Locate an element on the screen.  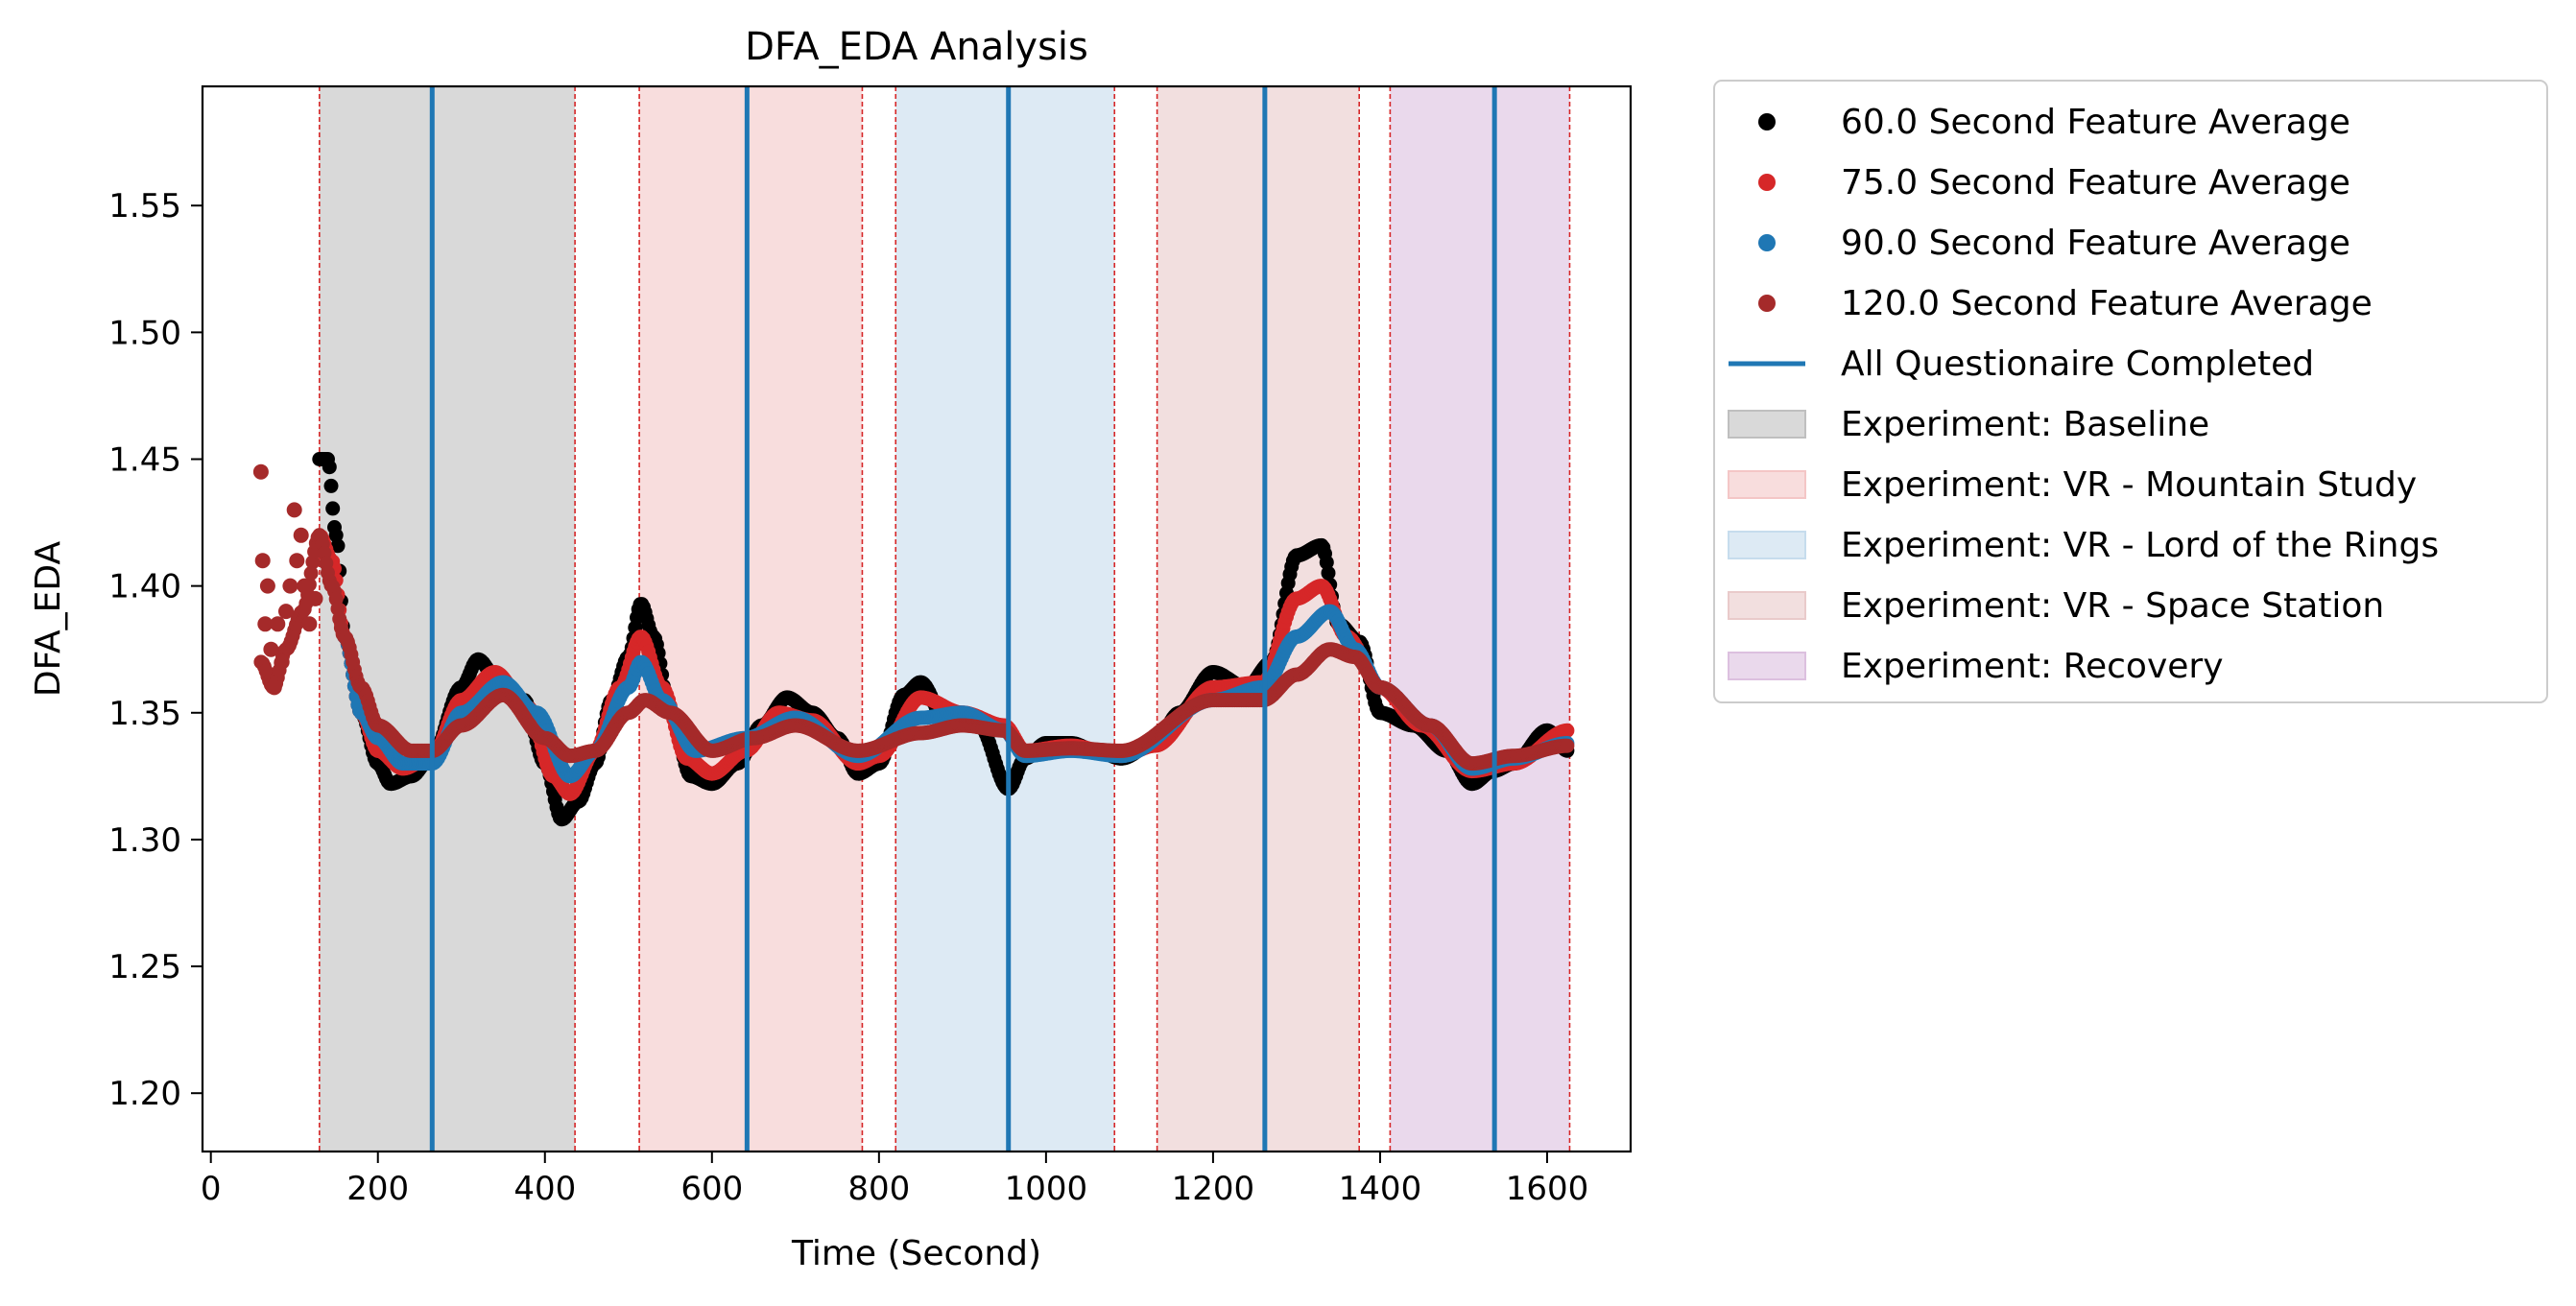
x-axis-label: Time (Second) is located at coordinates (916, 1253).